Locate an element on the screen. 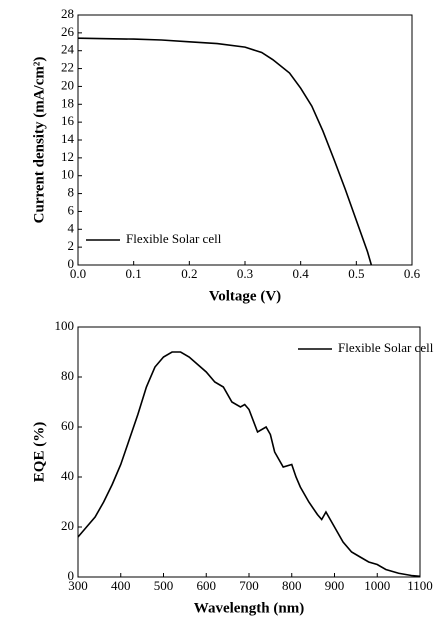 The image size is (445, 633). y-tick-label: 100 is located at coordinates (65, 325).